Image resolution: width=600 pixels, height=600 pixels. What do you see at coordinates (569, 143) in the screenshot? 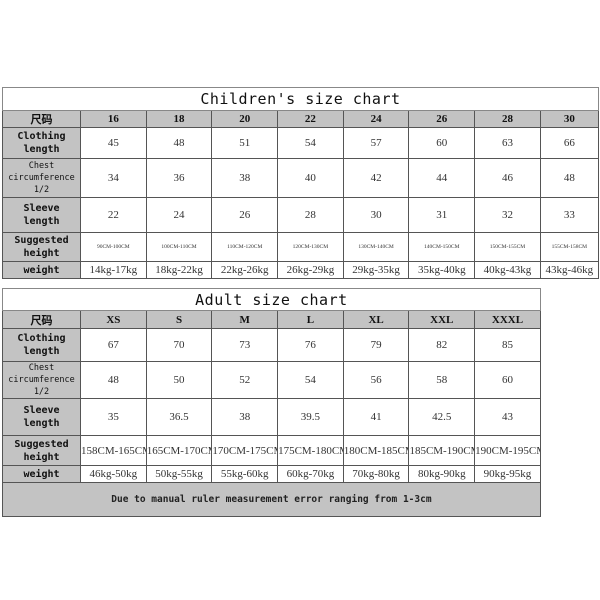
I see `table-cell: 66` at bounding box center [569, 143].